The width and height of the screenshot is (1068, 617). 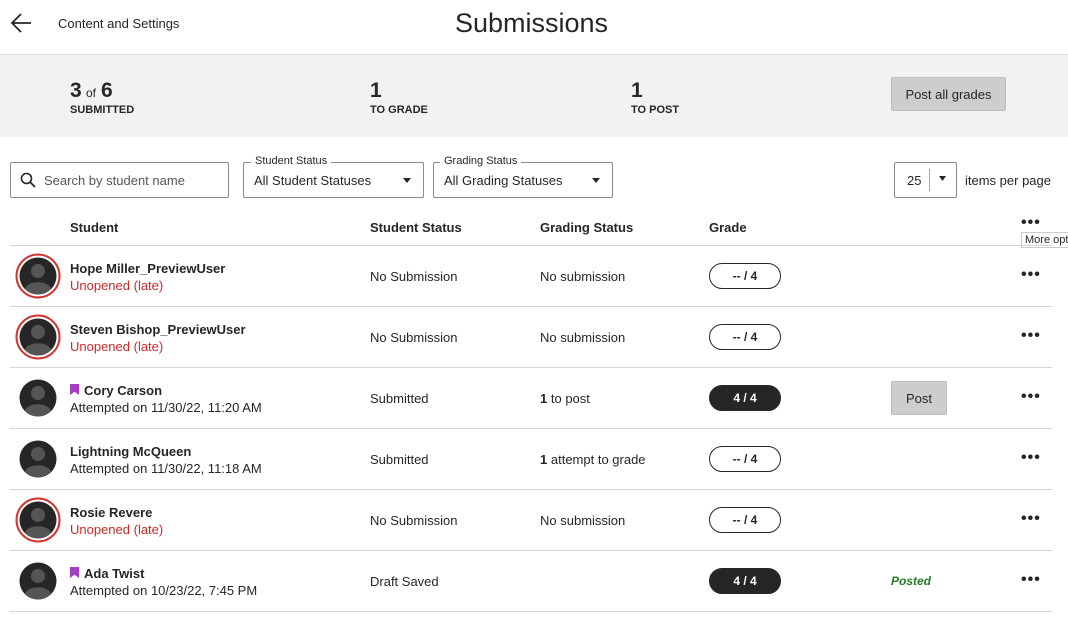 What do you see at coordinates (166, 468) in the screenshot?
I see `student-note: Attempted on 11/30/22, 11:18 AM` at bounding box center [166, 468].